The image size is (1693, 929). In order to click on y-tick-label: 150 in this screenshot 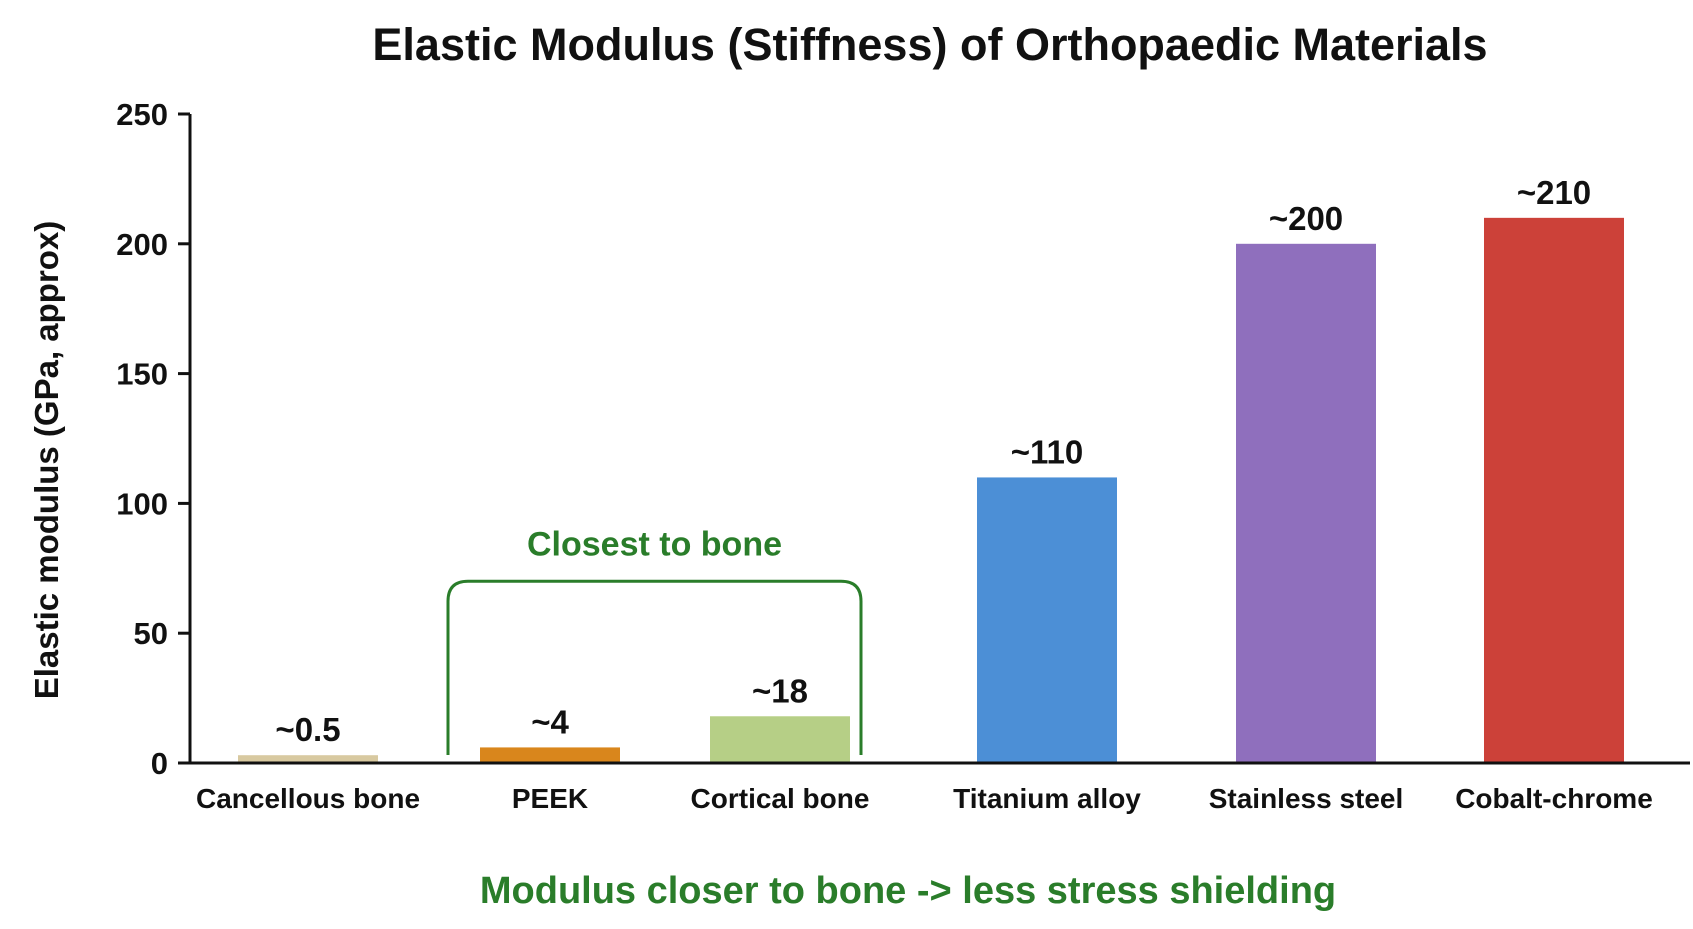, I will do `click(142, 374)`.